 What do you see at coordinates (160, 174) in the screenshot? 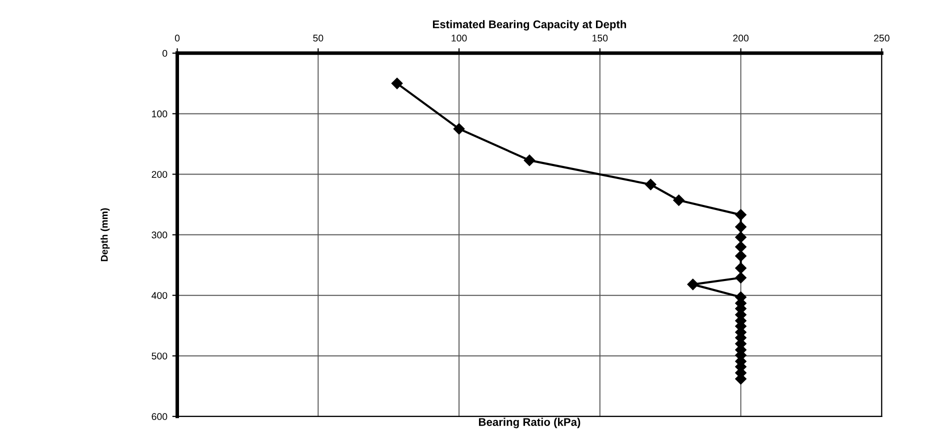
I see `y-tick-label: 200` at bounding box center [160, 174].